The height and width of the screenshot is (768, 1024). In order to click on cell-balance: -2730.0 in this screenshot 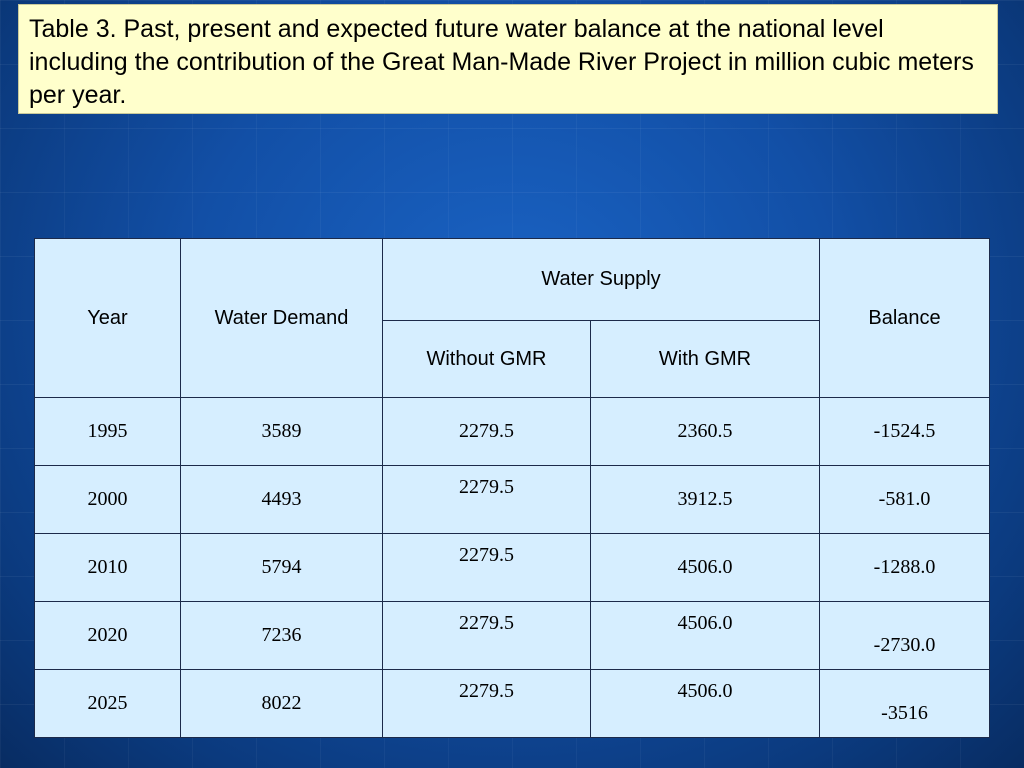, I will do `click(904, 635)`.